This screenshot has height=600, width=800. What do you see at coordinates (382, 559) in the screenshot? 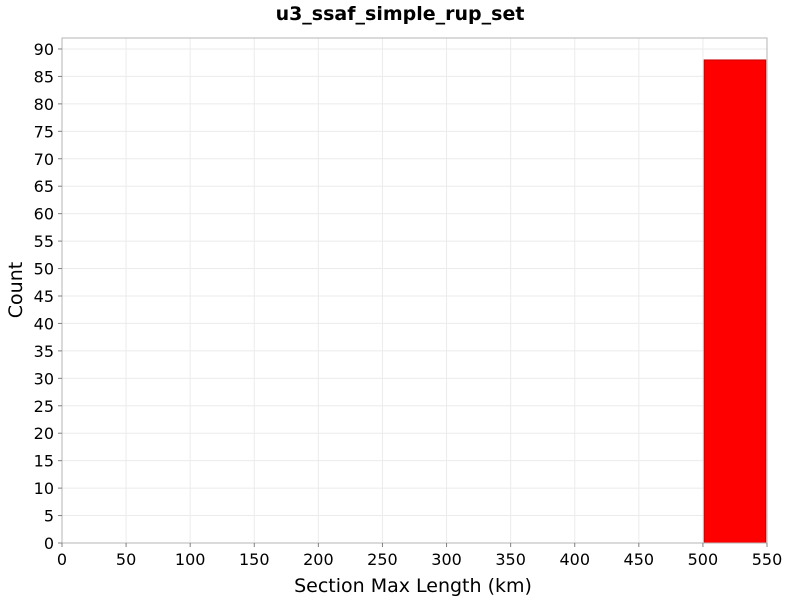
I see `x-tick-label: 250` at bounding box center [382, 559].